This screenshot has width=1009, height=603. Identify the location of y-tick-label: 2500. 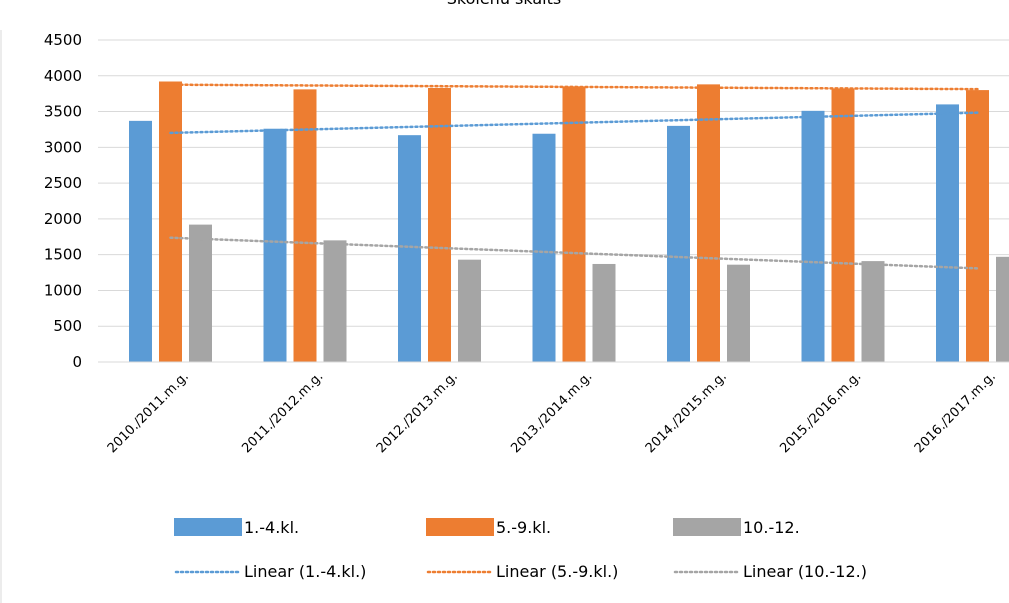
(63, 183).